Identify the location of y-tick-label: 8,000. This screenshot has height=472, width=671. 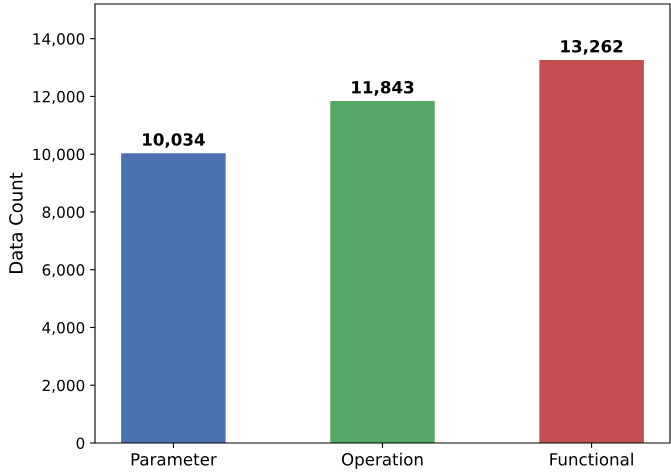
(63, 213).